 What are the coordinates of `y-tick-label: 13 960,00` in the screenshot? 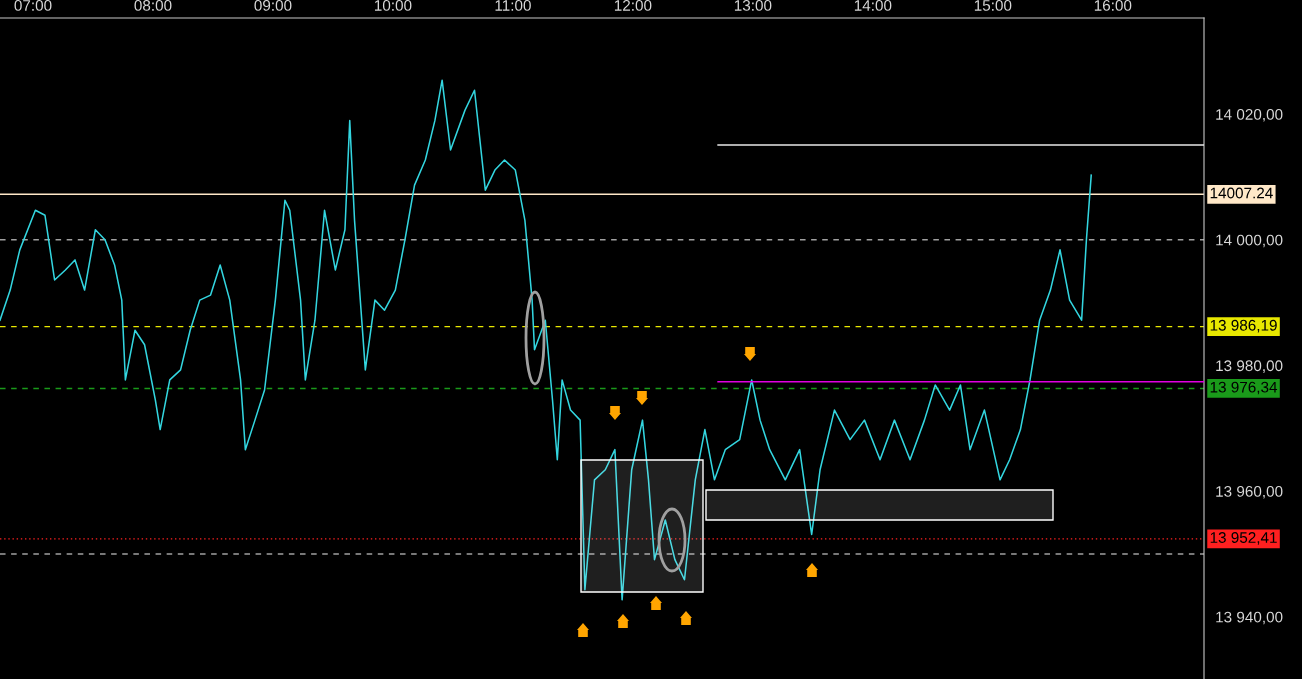 It's located at (1249, 492).